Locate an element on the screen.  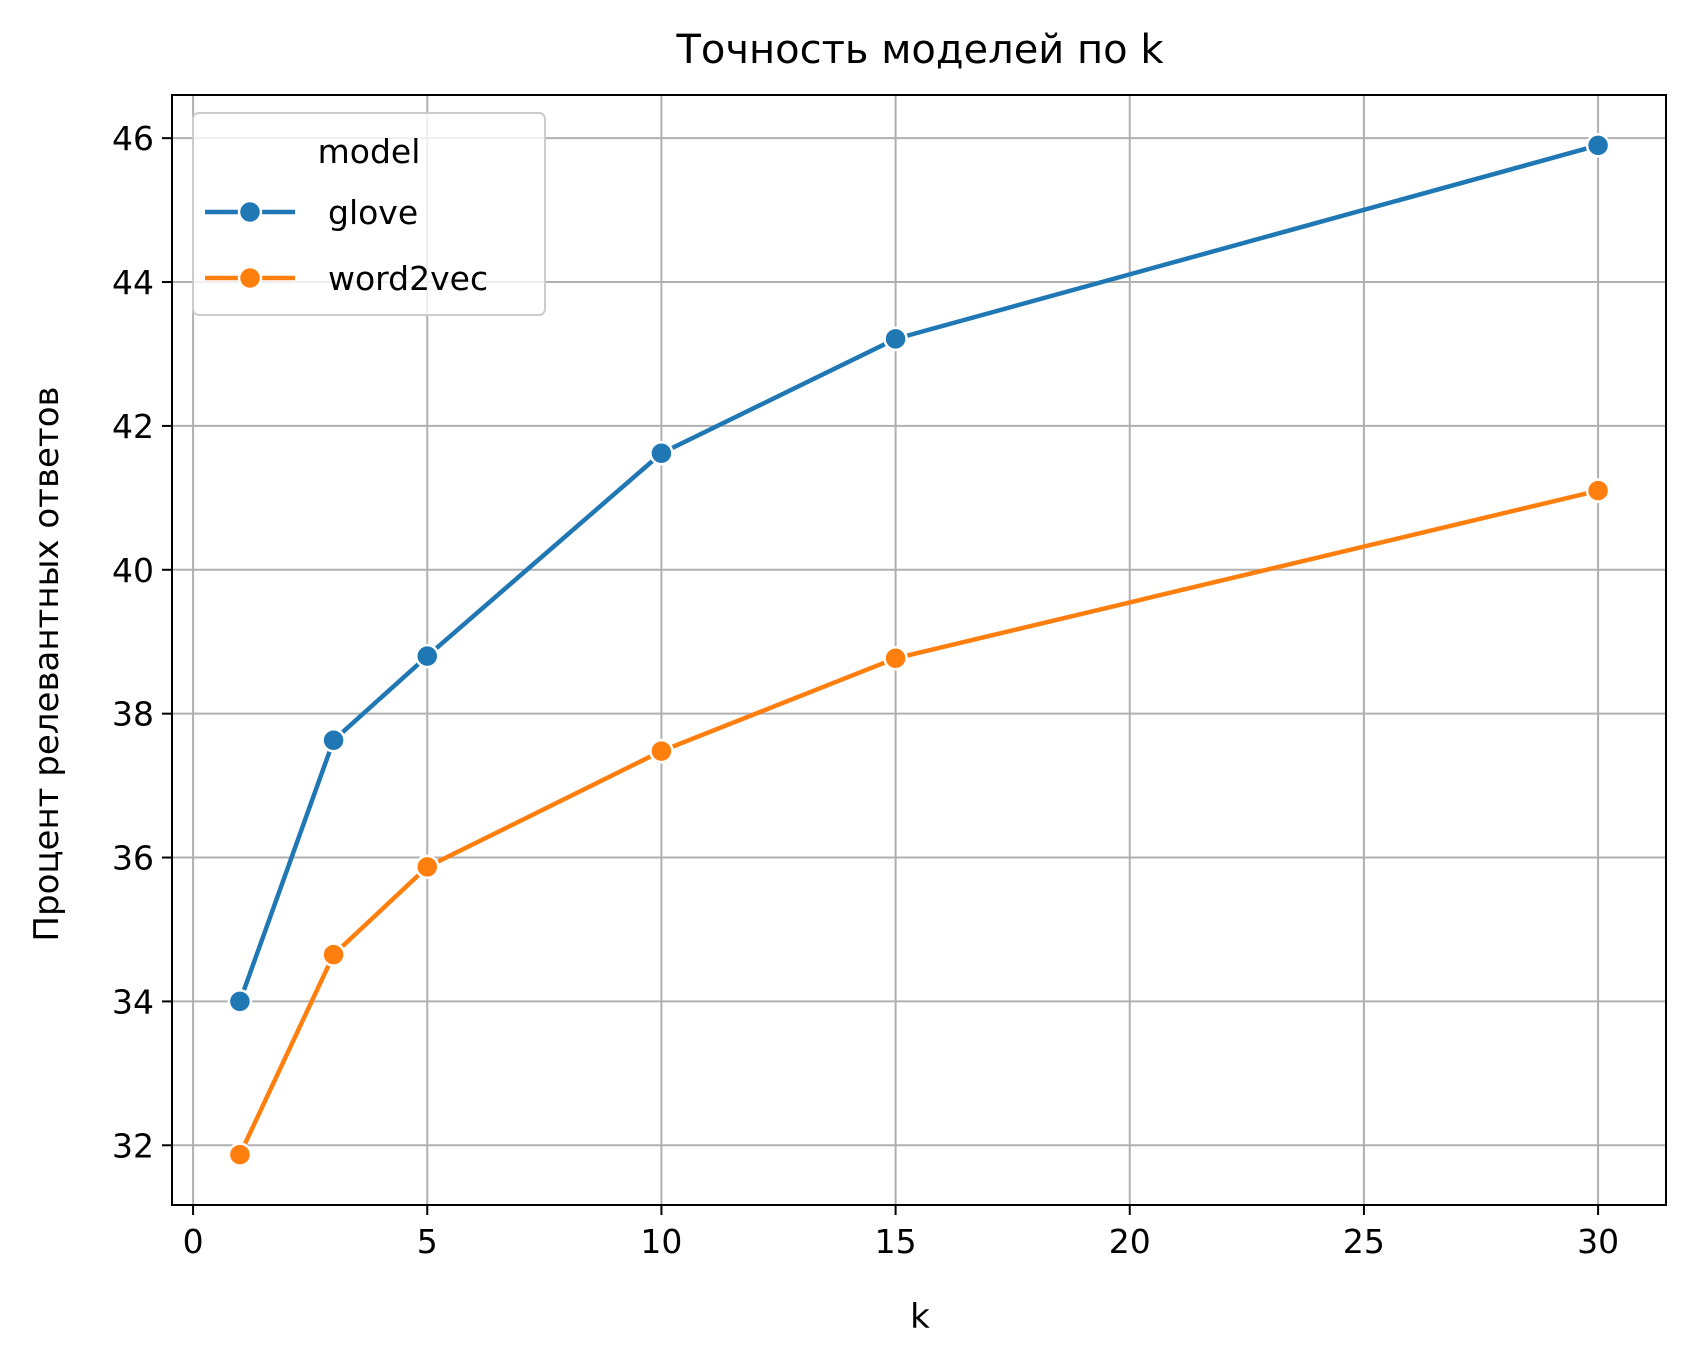
x-tick-label: 20 is located at coordinates (1130, 1241).